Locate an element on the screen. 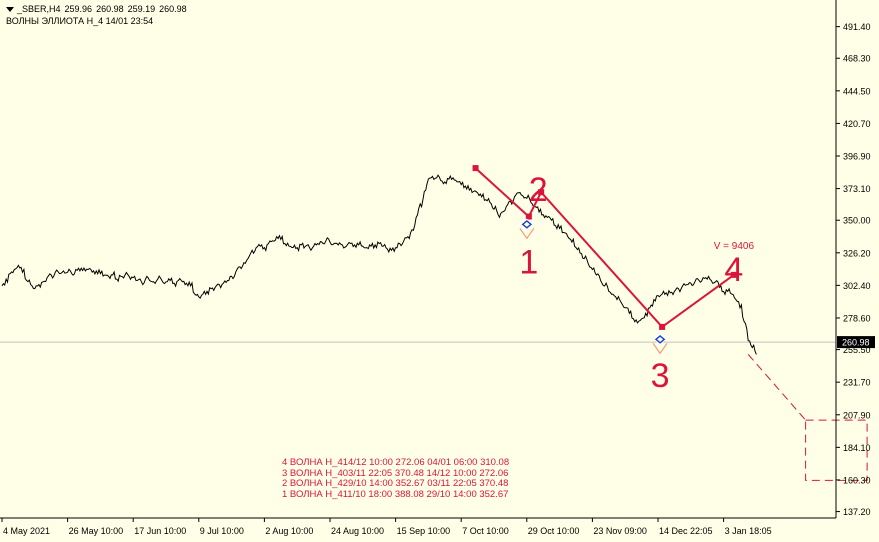 The image size is (879, 542). x-tick-label: 24 Aug 10:00 is located at coordinates (357, 531).